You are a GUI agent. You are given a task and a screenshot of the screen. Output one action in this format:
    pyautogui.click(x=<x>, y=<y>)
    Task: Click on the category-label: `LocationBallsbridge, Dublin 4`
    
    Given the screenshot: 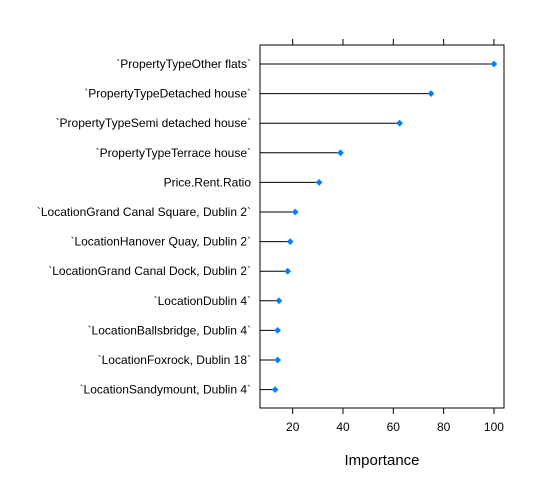 What is the action you would take?
    pyautogui.click(x=169, y=330)
    